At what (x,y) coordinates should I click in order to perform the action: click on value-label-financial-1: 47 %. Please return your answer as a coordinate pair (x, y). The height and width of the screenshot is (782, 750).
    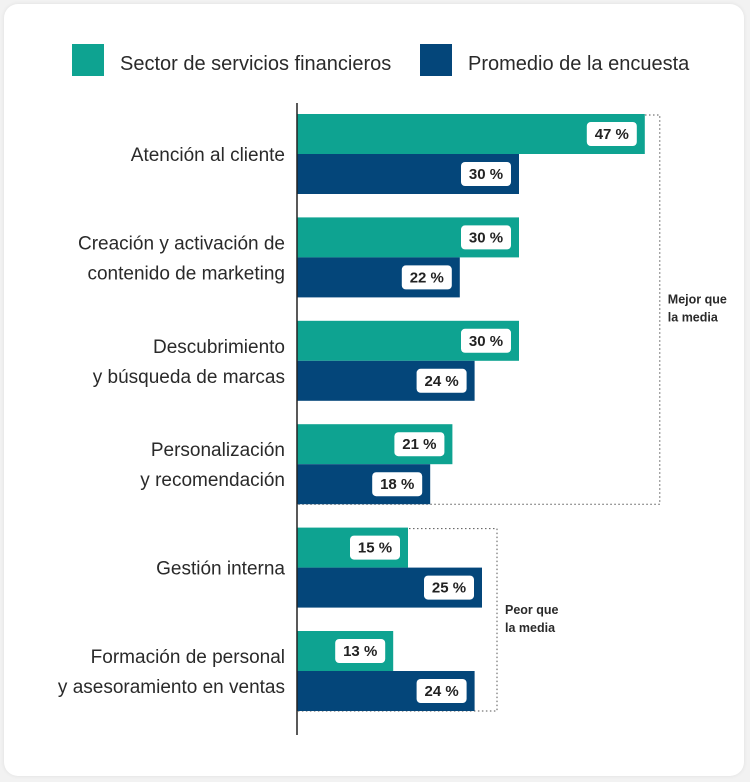
    Looking at the image, I should click on (612, 134).